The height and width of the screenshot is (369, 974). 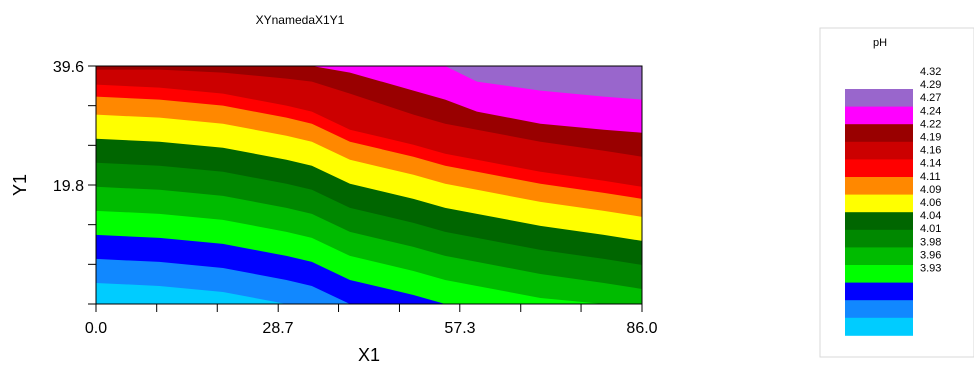 What do you see at coordinates (930, 111) in the screenshot?
I see `colorbar-level-label: 4.24` at bounding box center [930, 111].